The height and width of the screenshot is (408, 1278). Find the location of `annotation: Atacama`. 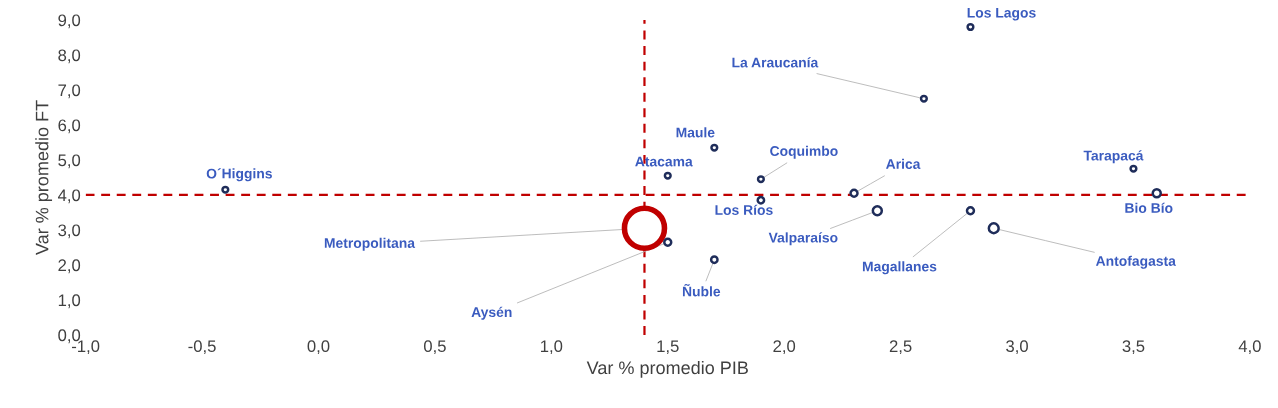

annotation: Atacama is located at coordinates (664, 161).